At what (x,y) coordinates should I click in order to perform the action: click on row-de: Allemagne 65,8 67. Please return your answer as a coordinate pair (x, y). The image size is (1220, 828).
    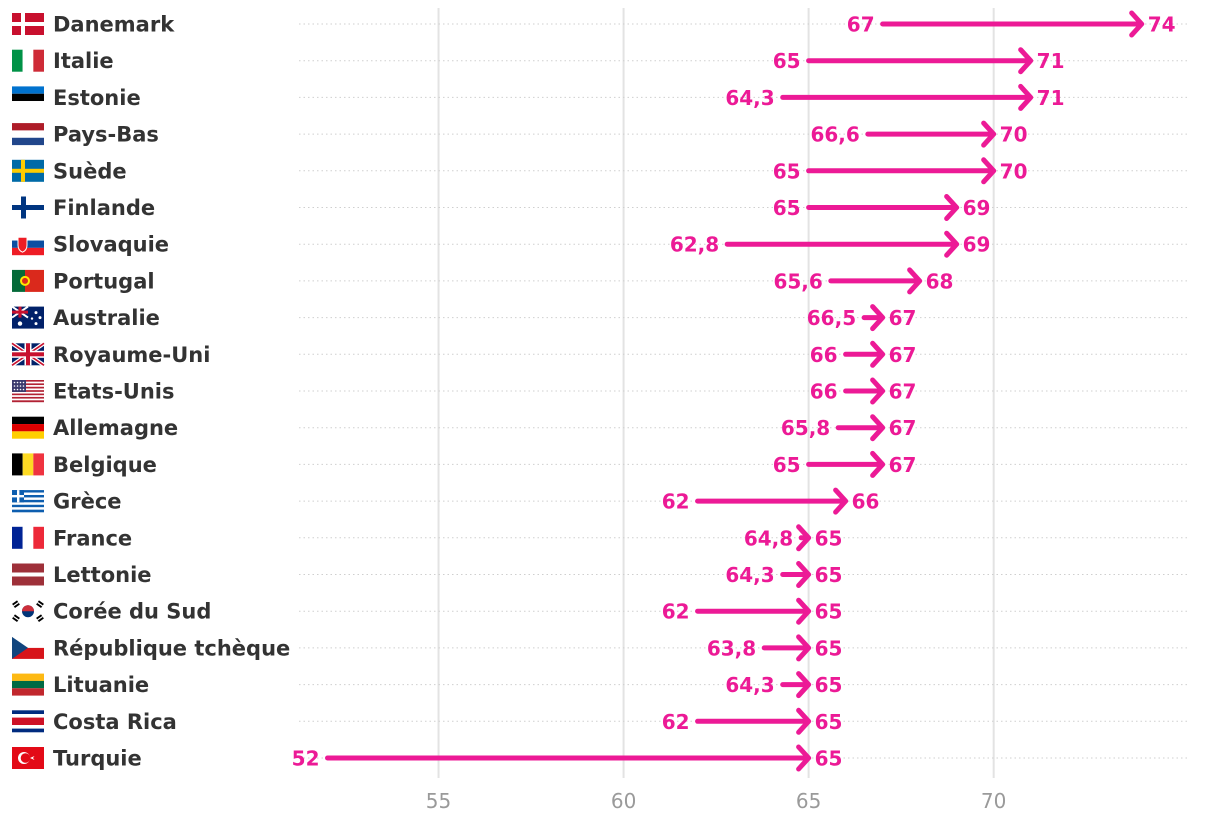
    Looking at the image, I should click on (601, 428).